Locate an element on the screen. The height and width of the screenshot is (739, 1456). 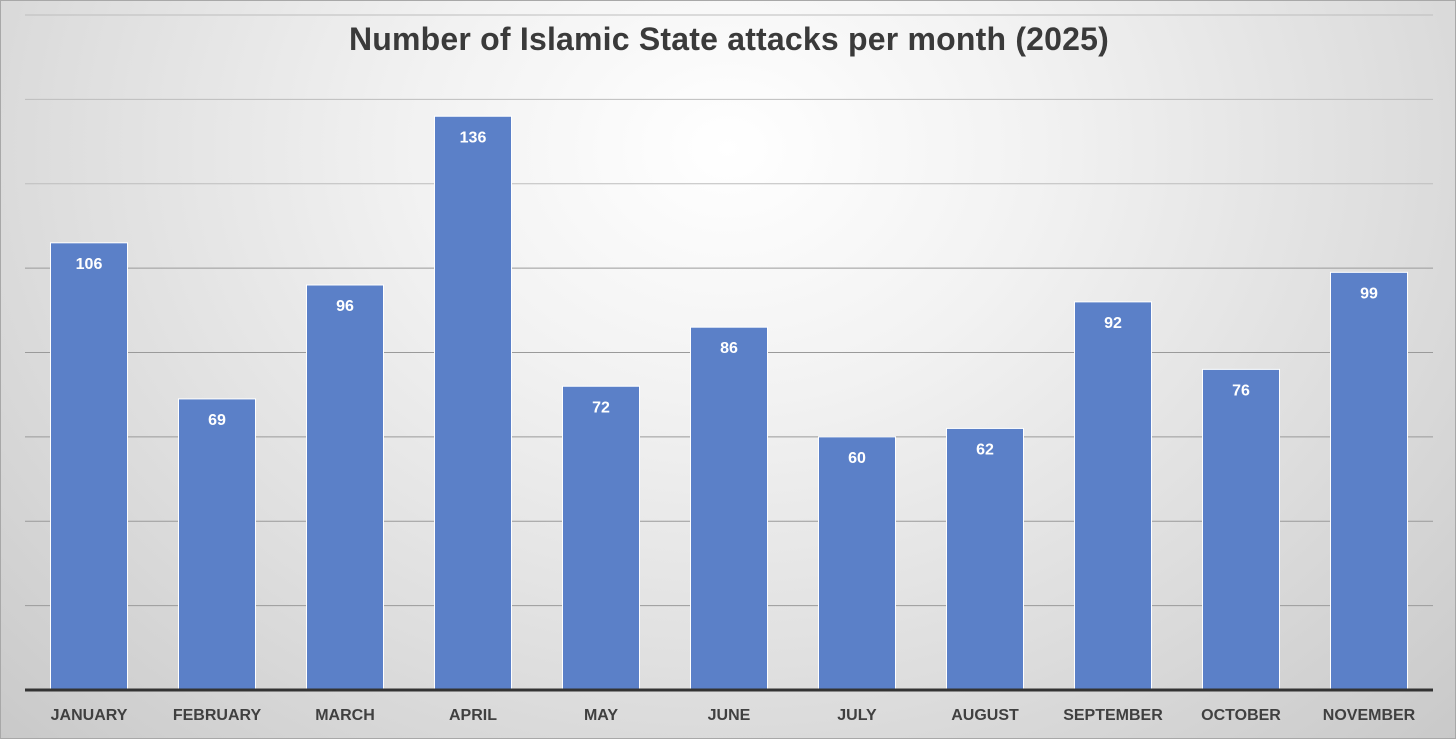
category-label-march: MARCH is located at coordinates (345, 715).